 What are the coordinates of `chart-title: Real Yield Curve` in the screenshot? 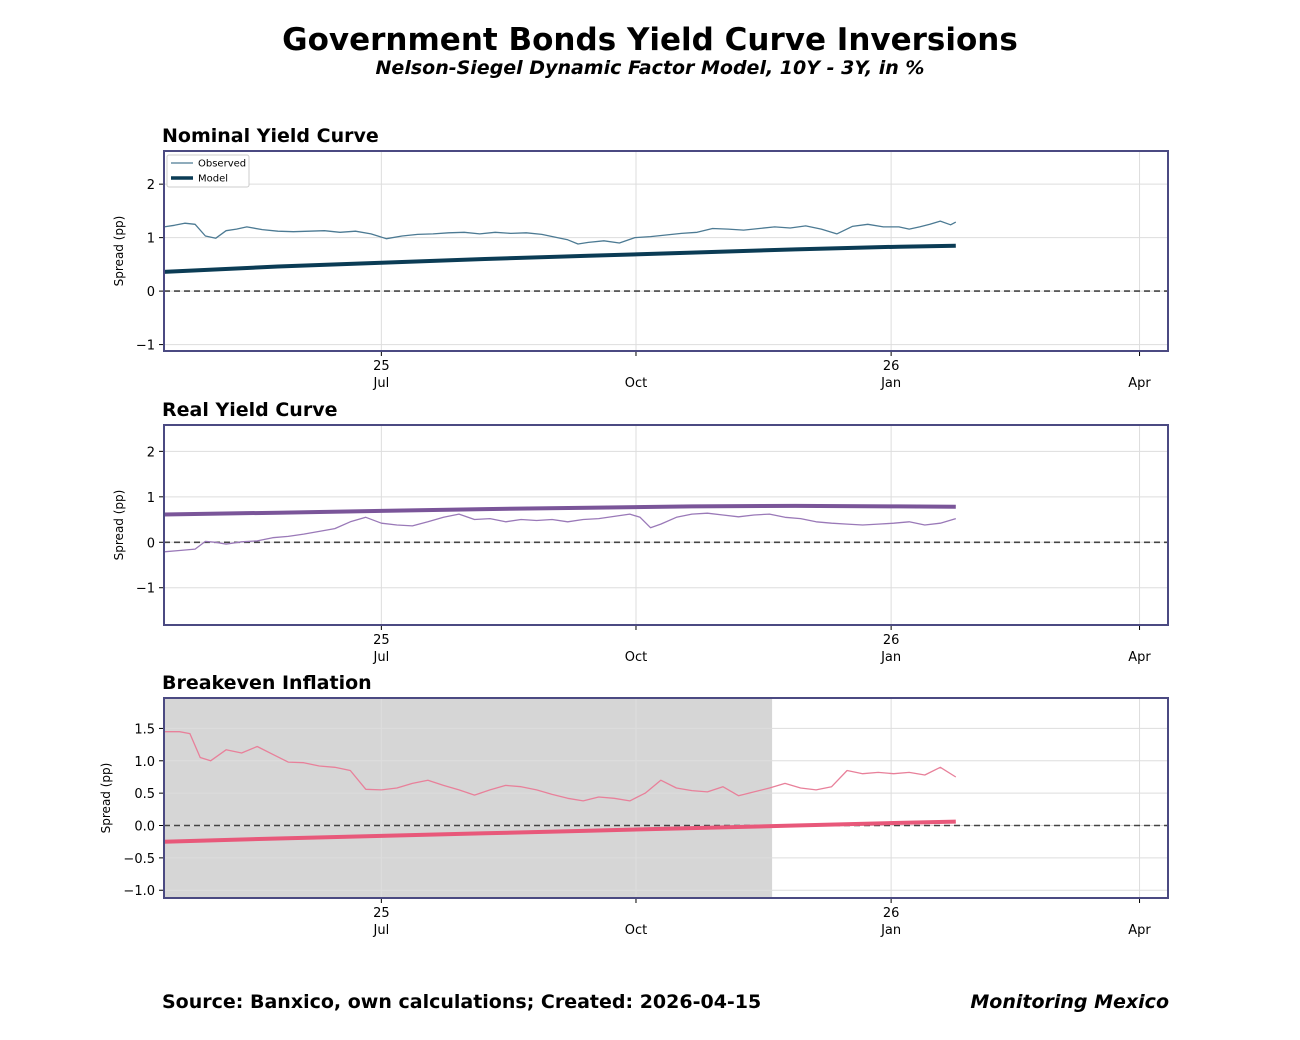 It's located at (249, 410).